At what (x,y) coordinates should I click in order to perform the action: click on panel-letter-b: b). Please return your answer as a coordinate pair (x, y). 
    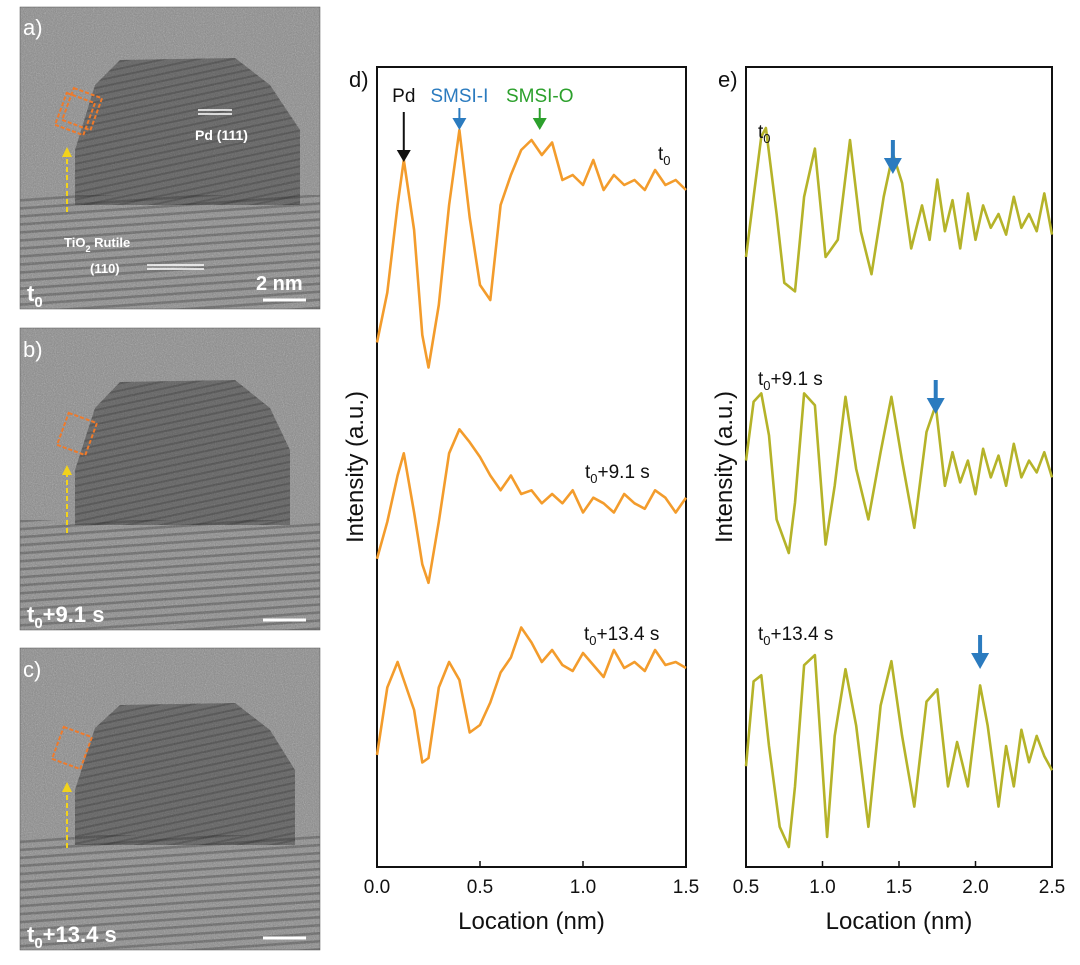
    Looking at the image, I should click on (33, 349).